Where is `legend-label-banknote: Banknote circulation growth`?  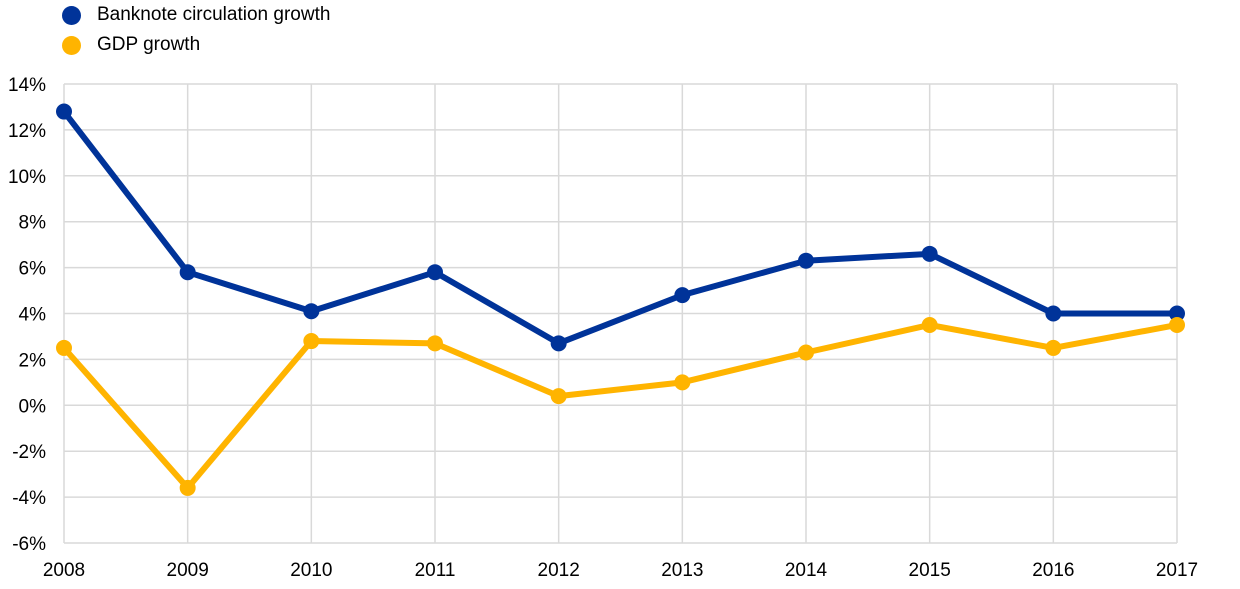 legend-label-banknote: Banknote circulation growth is located at coordinates (214, 14).